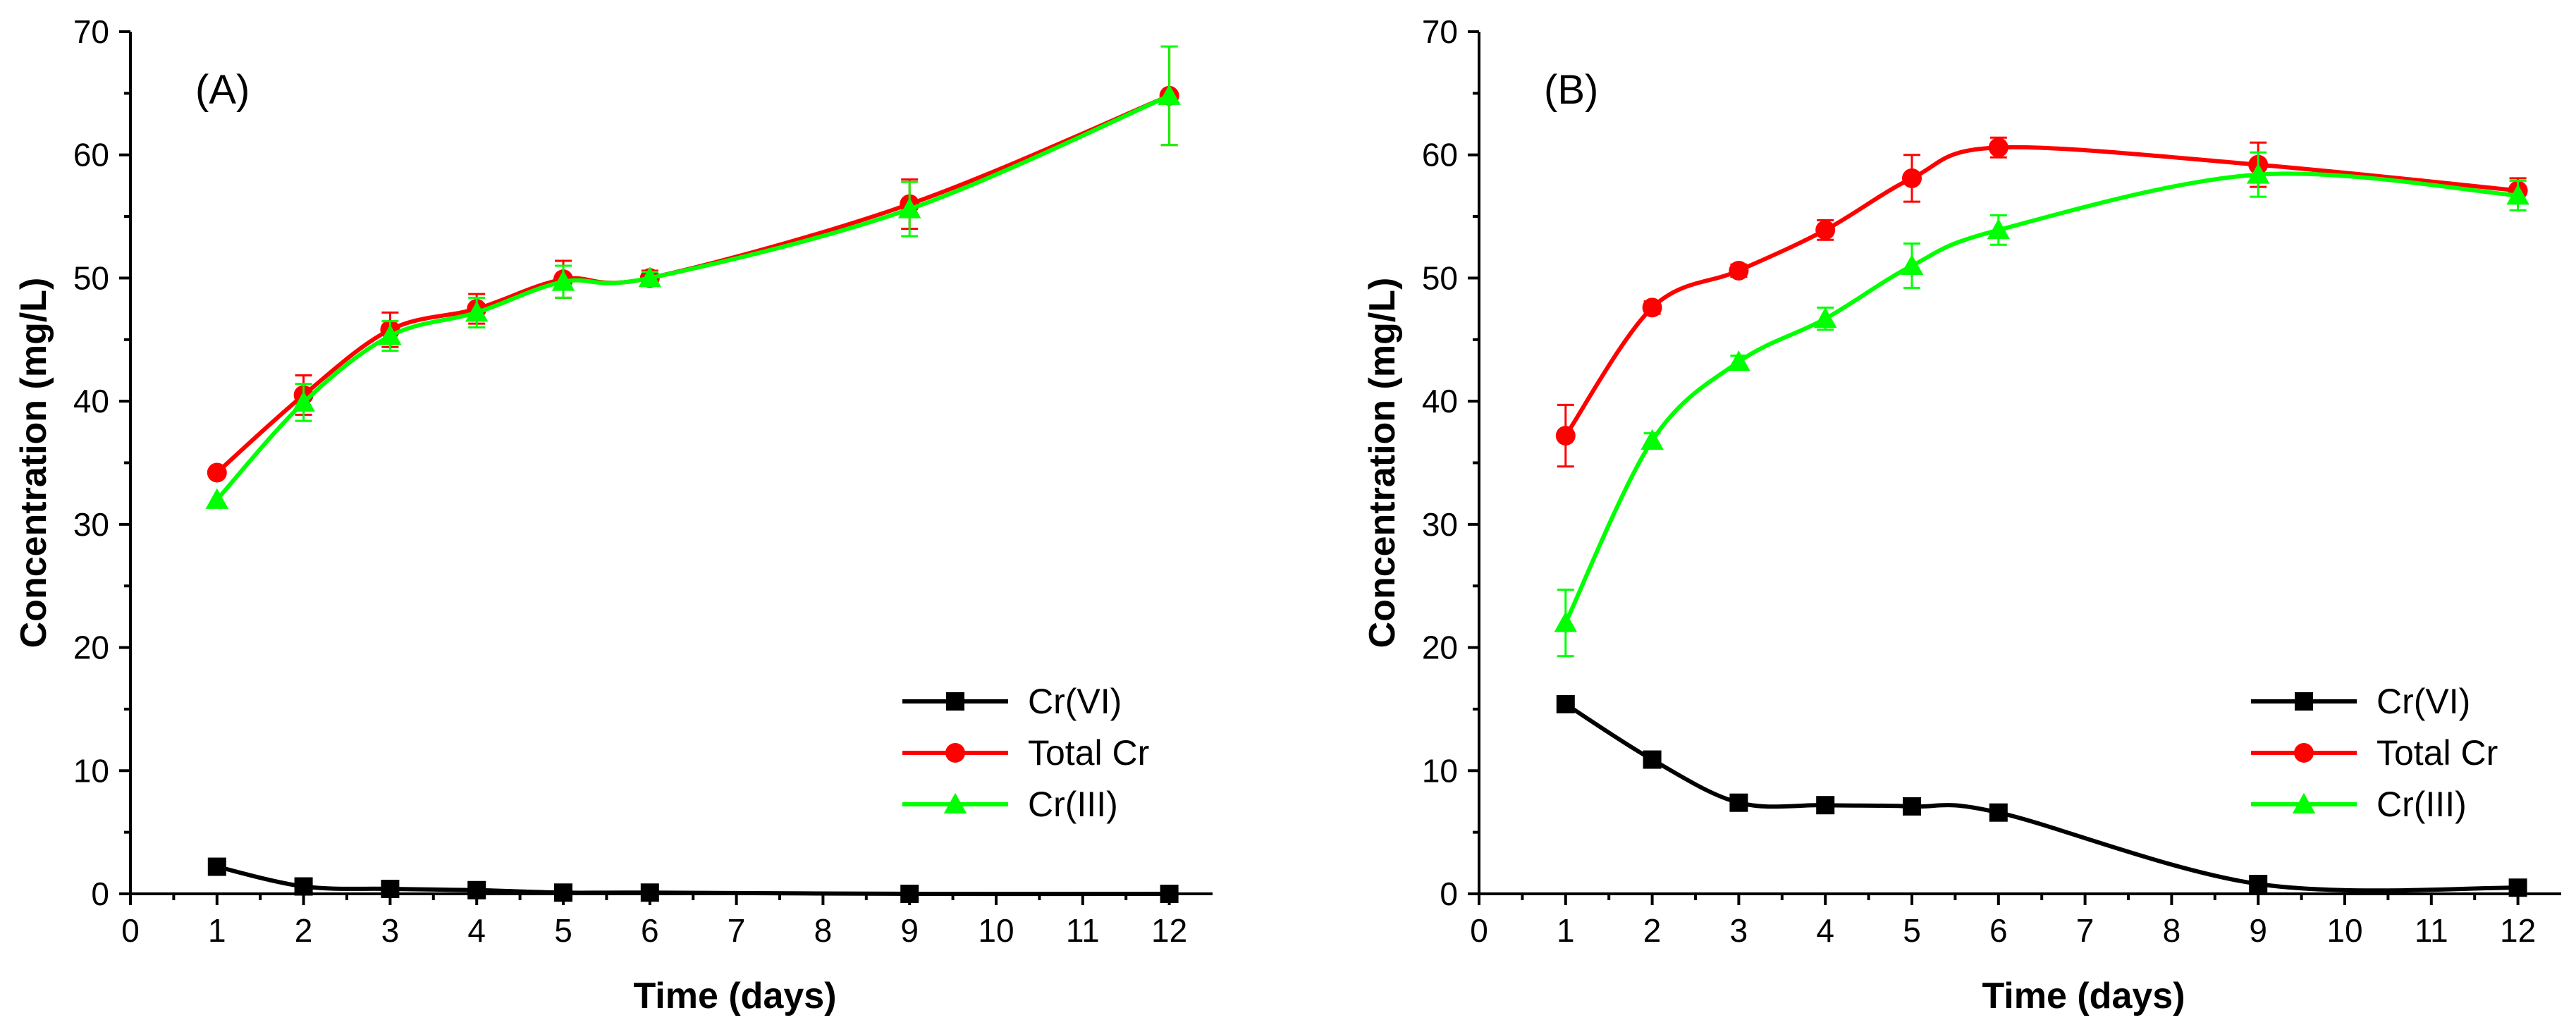 The image size is (2576, 1032). I want to click on x-tick-label: 4, so click(476, 931).